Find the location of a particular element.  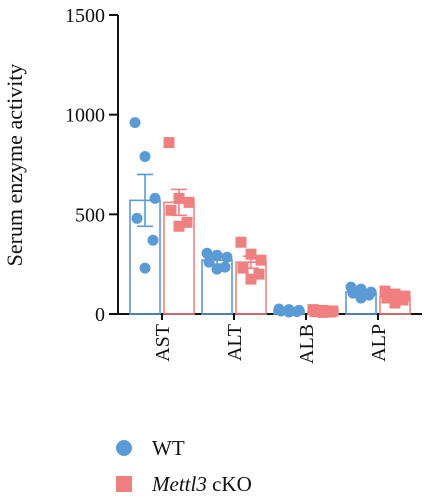

legend-wt-marker is located at coordinates (124, 448).